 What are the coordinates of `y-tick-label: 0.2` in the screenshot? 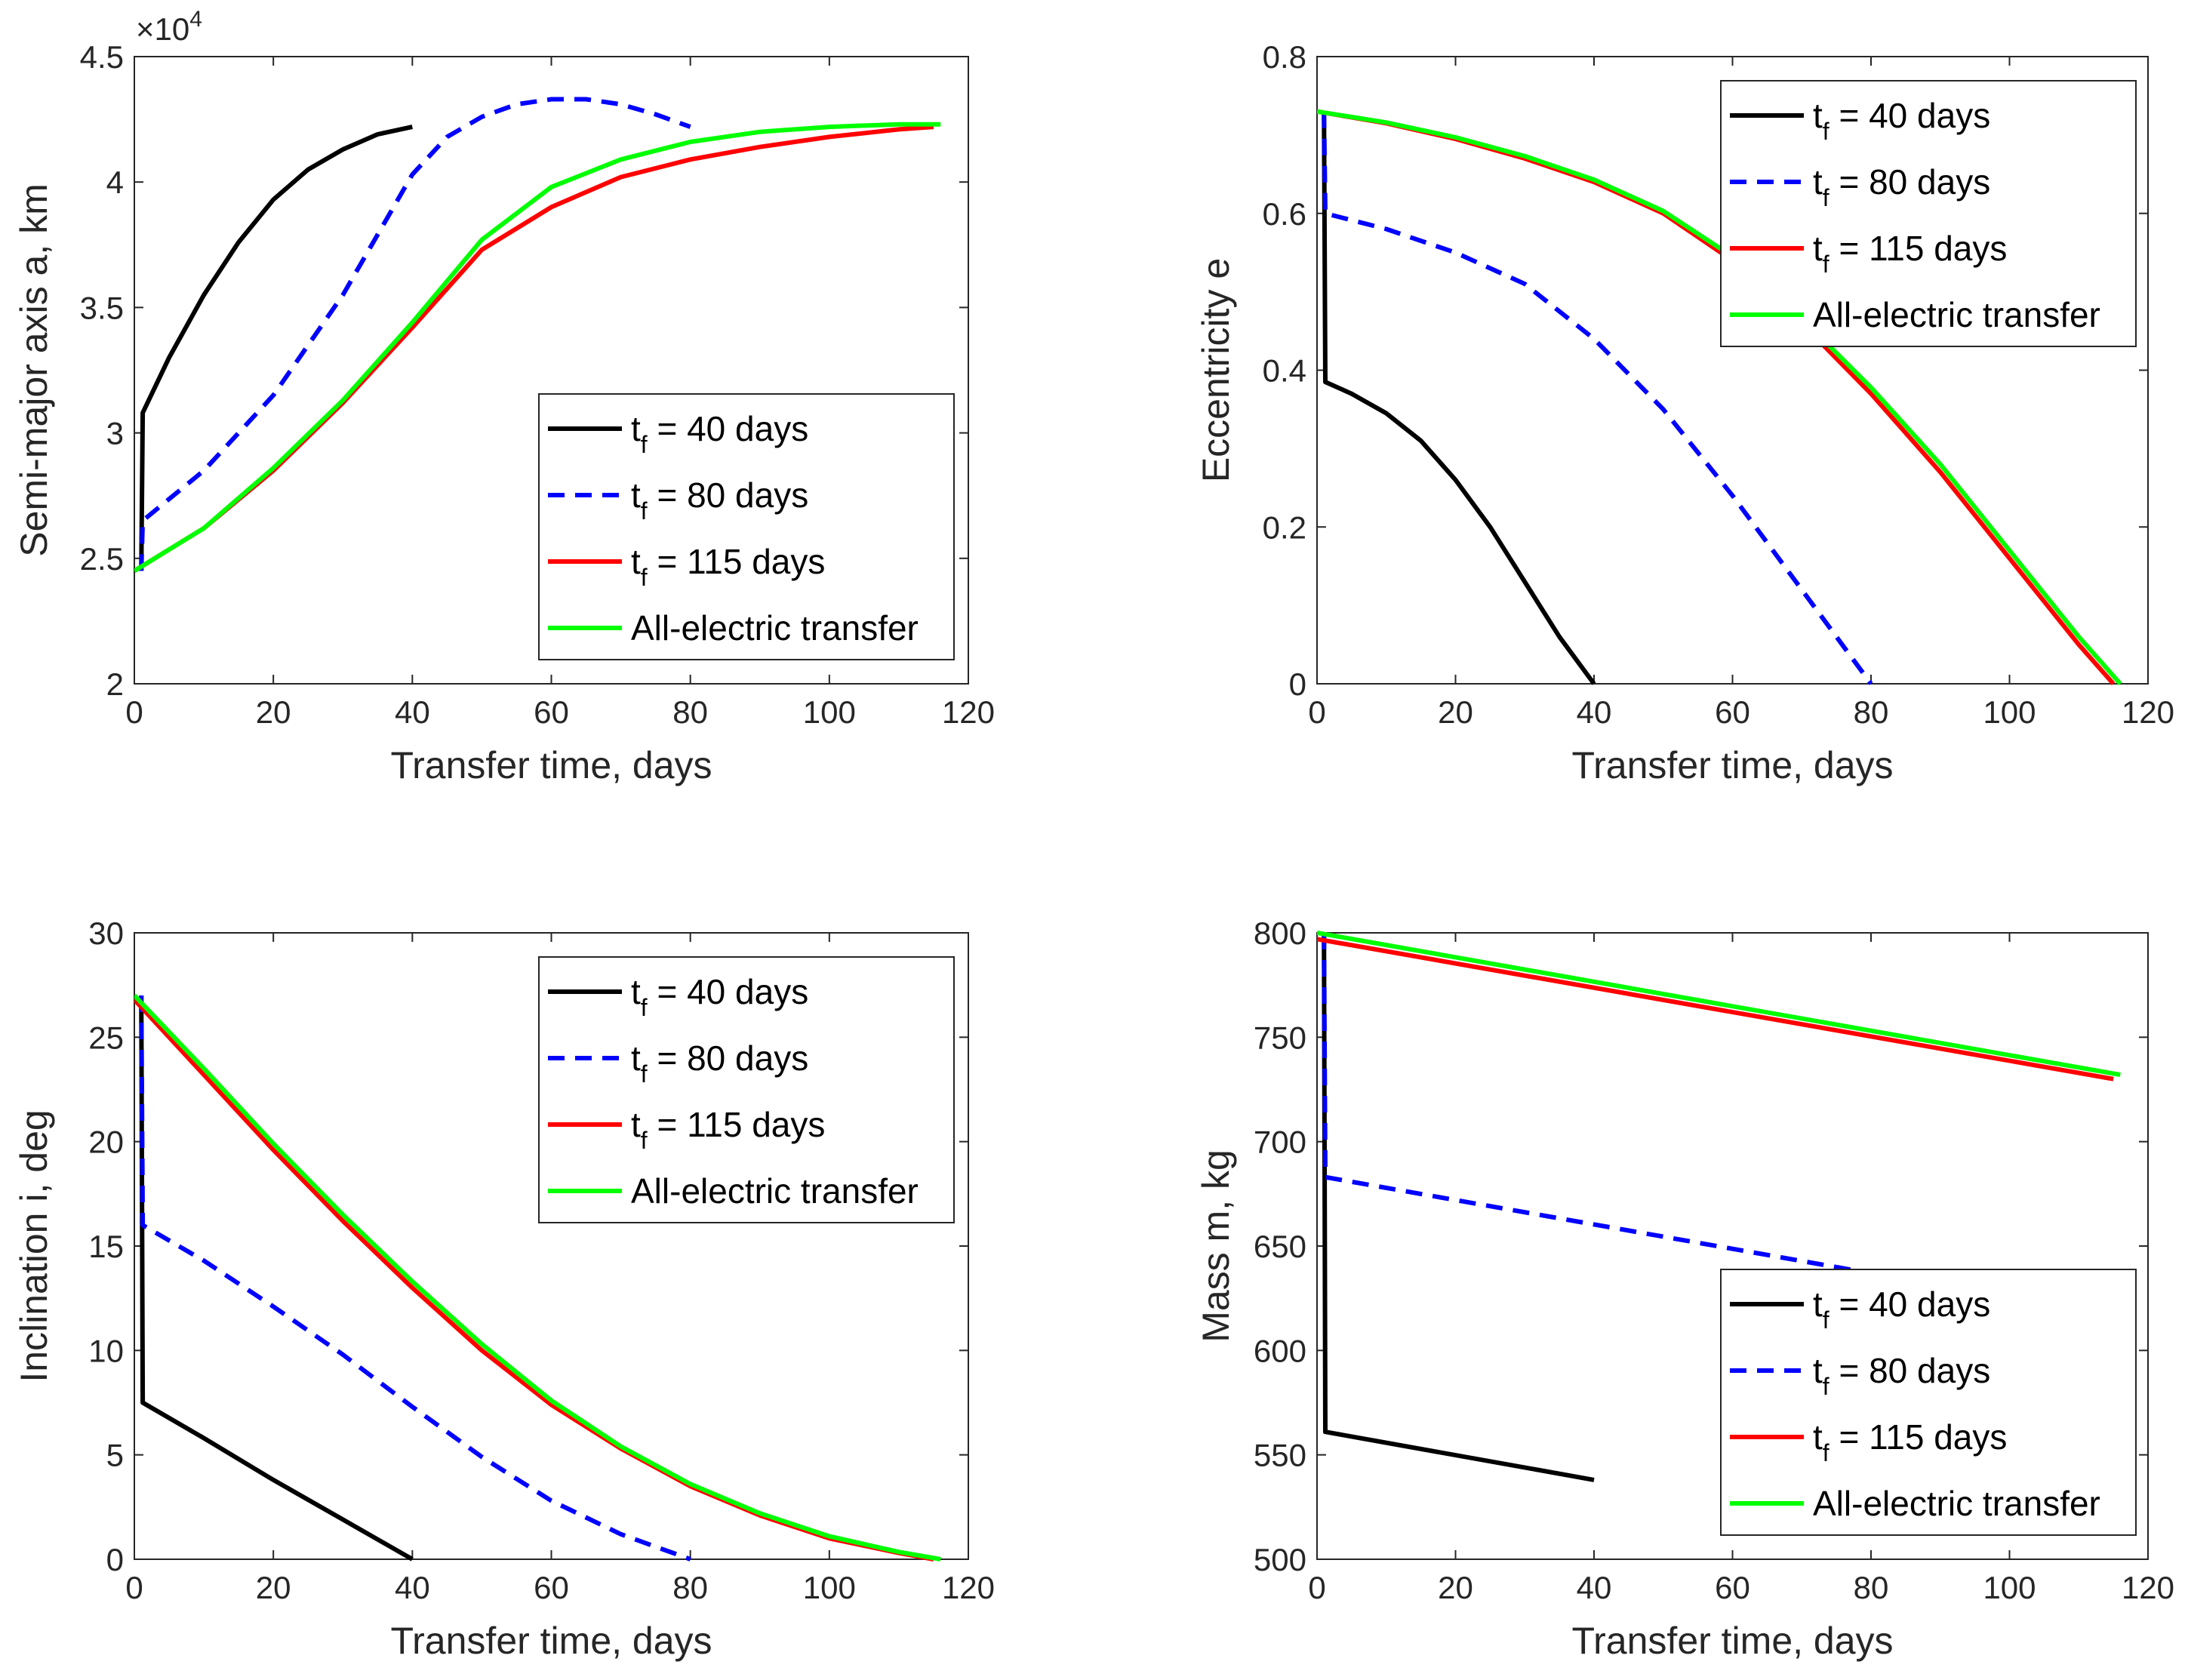 It's located at (1284, 527).